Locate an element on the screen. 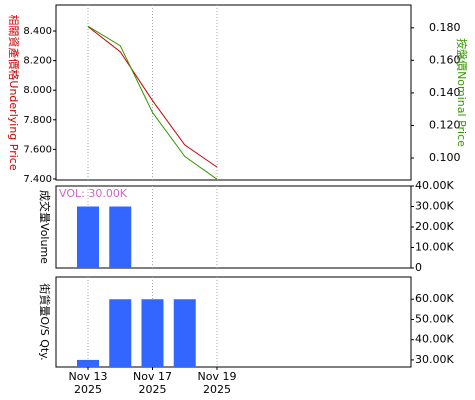 This screenshot has height=400, width=475. y2-tick-label: 0.180 is located at coordinates (445, 27).